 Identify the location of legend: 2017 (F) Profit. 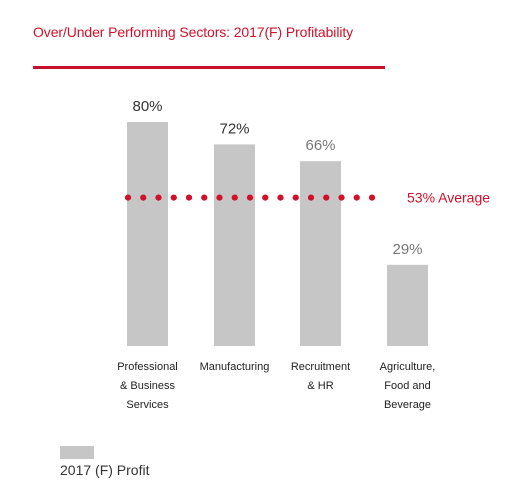
(104, 462).